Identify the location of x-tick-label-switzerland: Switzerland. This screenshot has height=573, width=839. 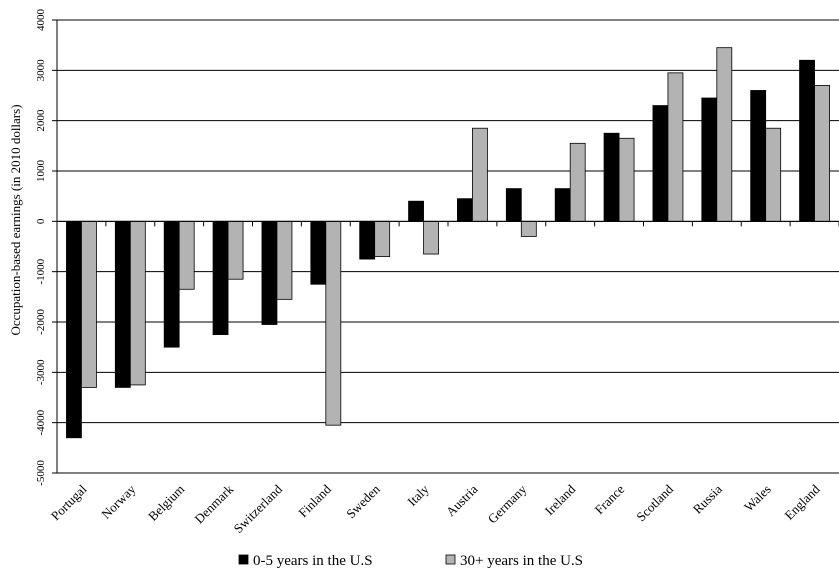
(258, 508).